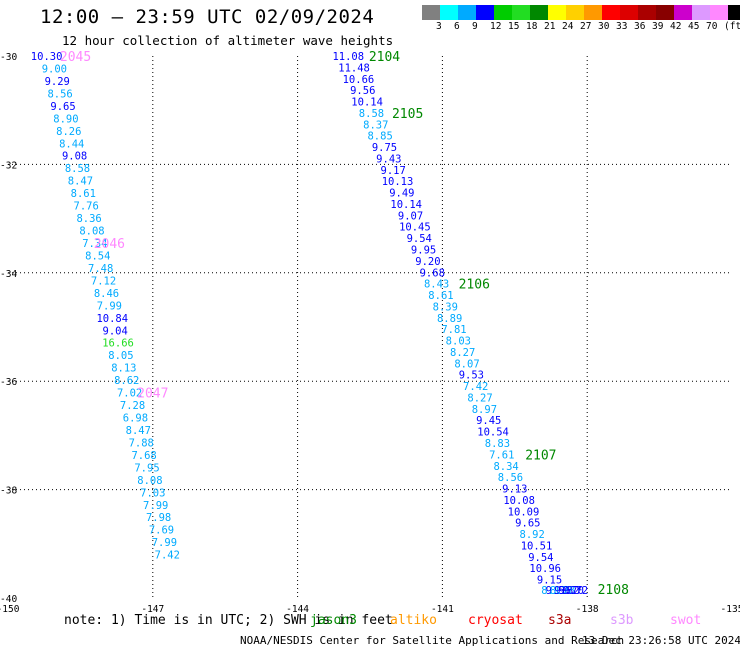  What do you see at coordinates (562, 591) in the screenshot?
I see `swh-data-label: 8.78` at bounding box center [562, 591].